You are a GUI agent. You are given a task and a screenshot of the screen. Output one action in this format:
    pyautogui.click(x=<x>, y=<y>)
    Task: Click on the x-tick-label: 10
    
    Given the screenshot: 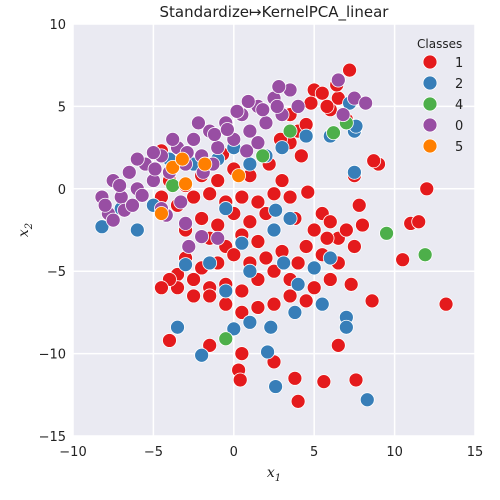 What is the action you would take?
    pyautogui.click(x=394, y=452)
    